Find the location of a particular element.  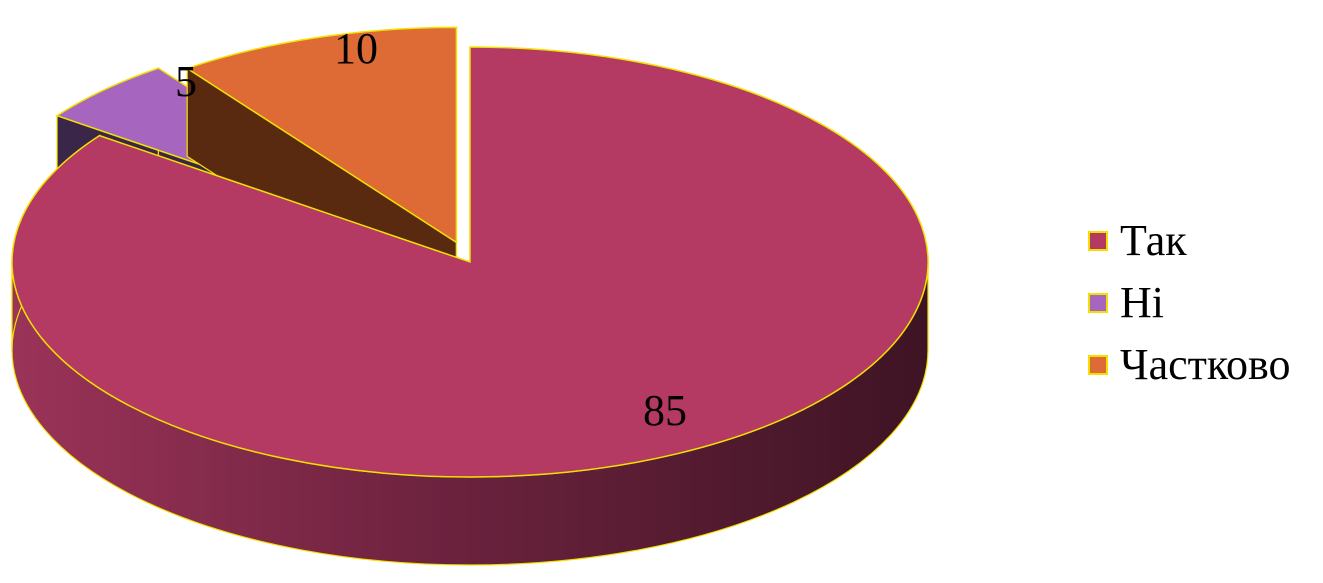

chart-legend: Так Ні Частково is located at coordinates (1203, 303).